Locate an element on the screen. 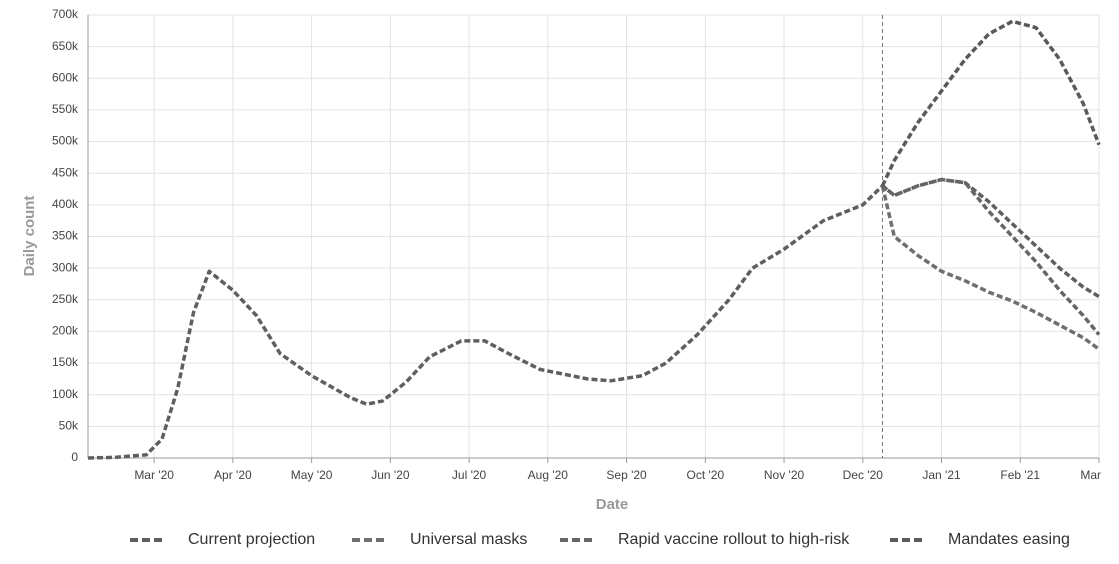  legend-label: Mandates easing is located at coordinates (1009, 539).